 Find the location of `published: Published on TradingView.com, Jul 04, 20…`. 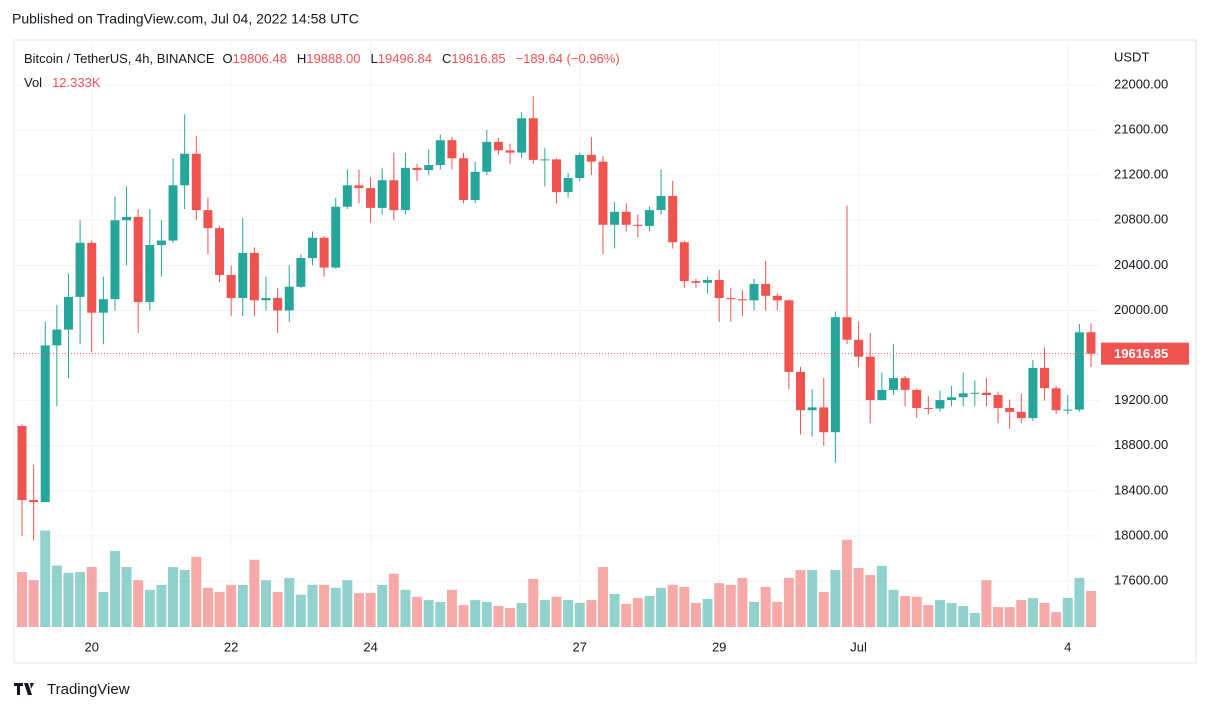

published: Published on TradingView.com, Jul 04, 20… is located at coordinates (185, 19).